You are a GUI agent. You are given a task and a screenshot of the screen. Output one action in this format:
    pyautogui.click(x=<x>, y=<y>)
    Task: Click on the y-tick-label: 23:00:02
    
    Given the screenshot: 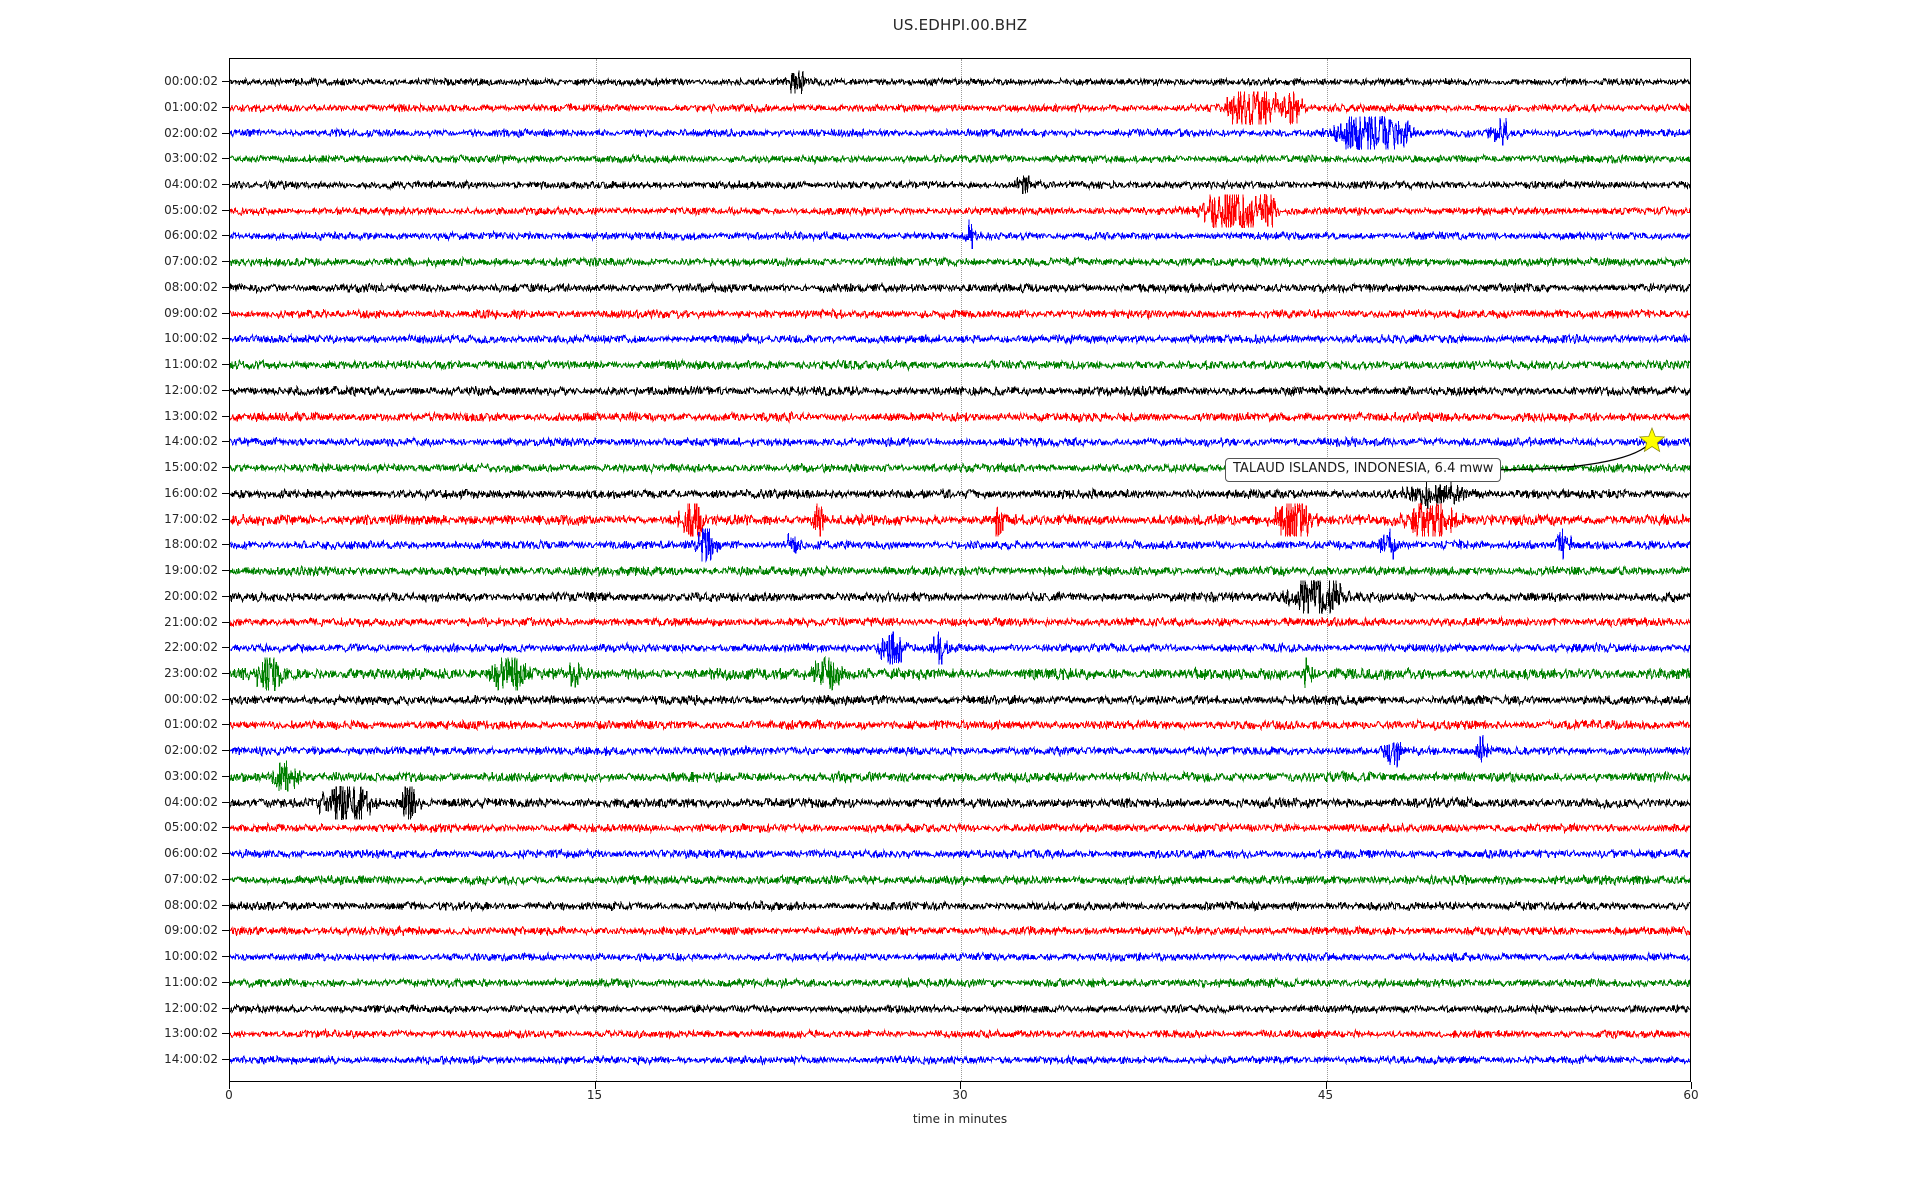 What is the action you would take?
    pyautogui.click(x=191, y=672)
    